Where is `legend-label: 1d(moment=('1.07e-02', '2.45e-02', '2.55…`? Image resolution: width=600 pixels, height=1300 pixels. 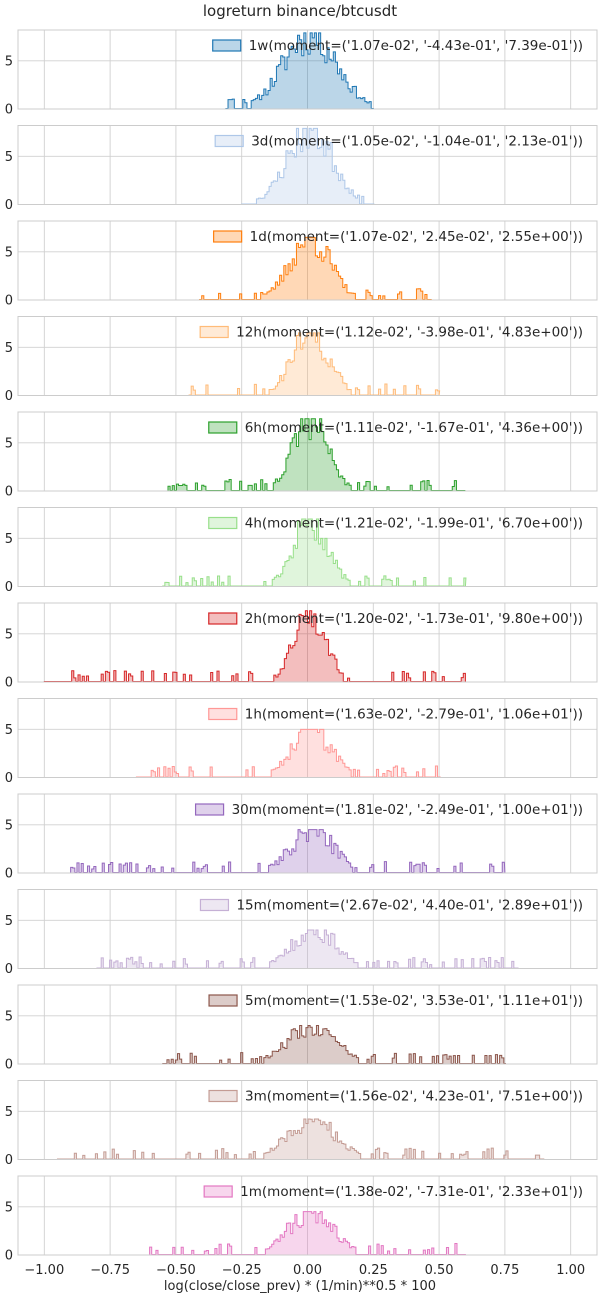 legend-label: 1d(moment=('1.07e-02', '2.45e-02', '2.55… is located at coordinates (416, 237).